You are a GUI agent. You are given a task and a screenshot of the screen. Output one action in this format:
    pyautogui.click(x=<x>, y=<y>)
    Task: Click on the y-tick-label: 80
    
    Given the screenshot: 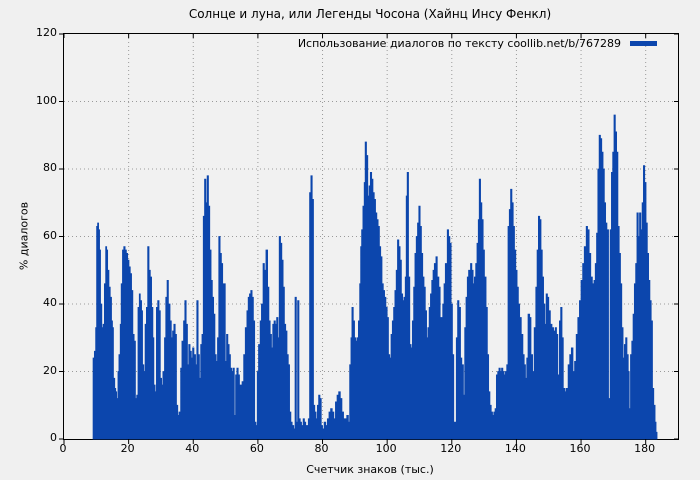 What is the action you would take?
    pyautogui.click(x=50, y=167)
    